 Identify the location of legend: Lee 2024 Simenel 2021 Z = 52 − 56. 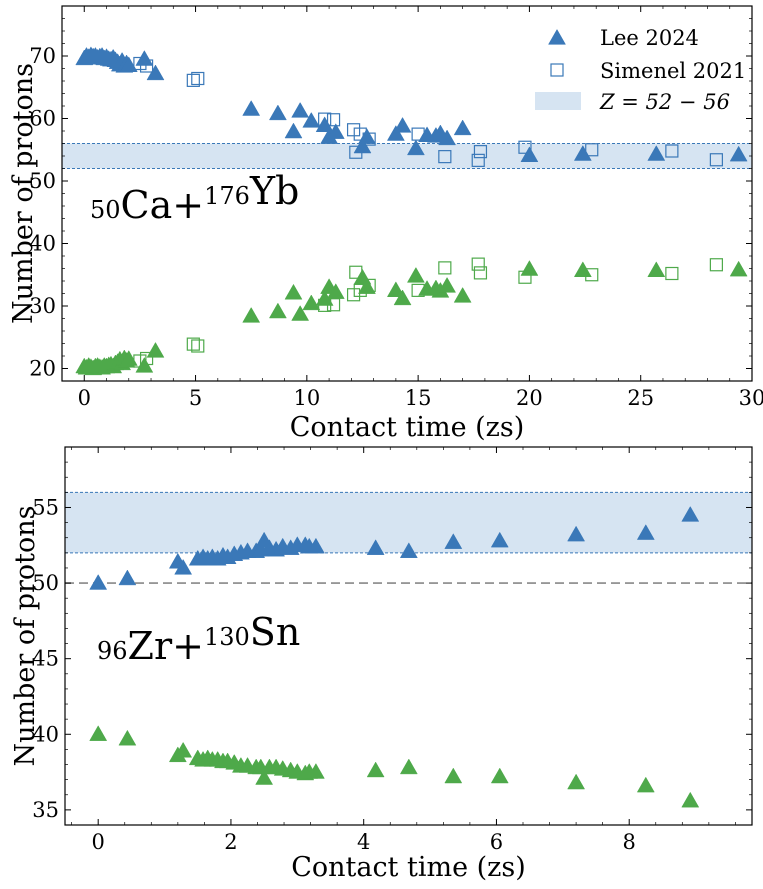
(640, 70).